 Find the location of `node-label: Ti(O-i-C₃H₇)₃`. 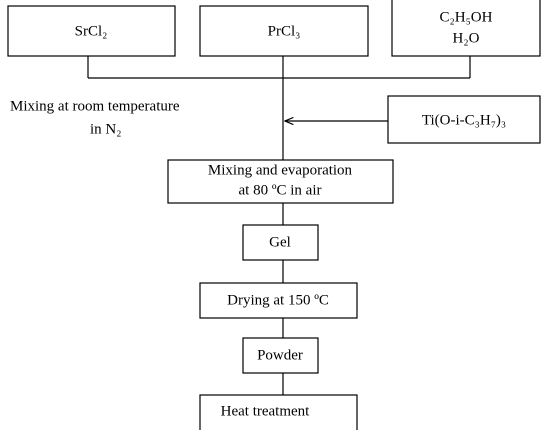

node-label: Ti(O-i-C₃H₇)₃ is located at coordinates (464, 120).